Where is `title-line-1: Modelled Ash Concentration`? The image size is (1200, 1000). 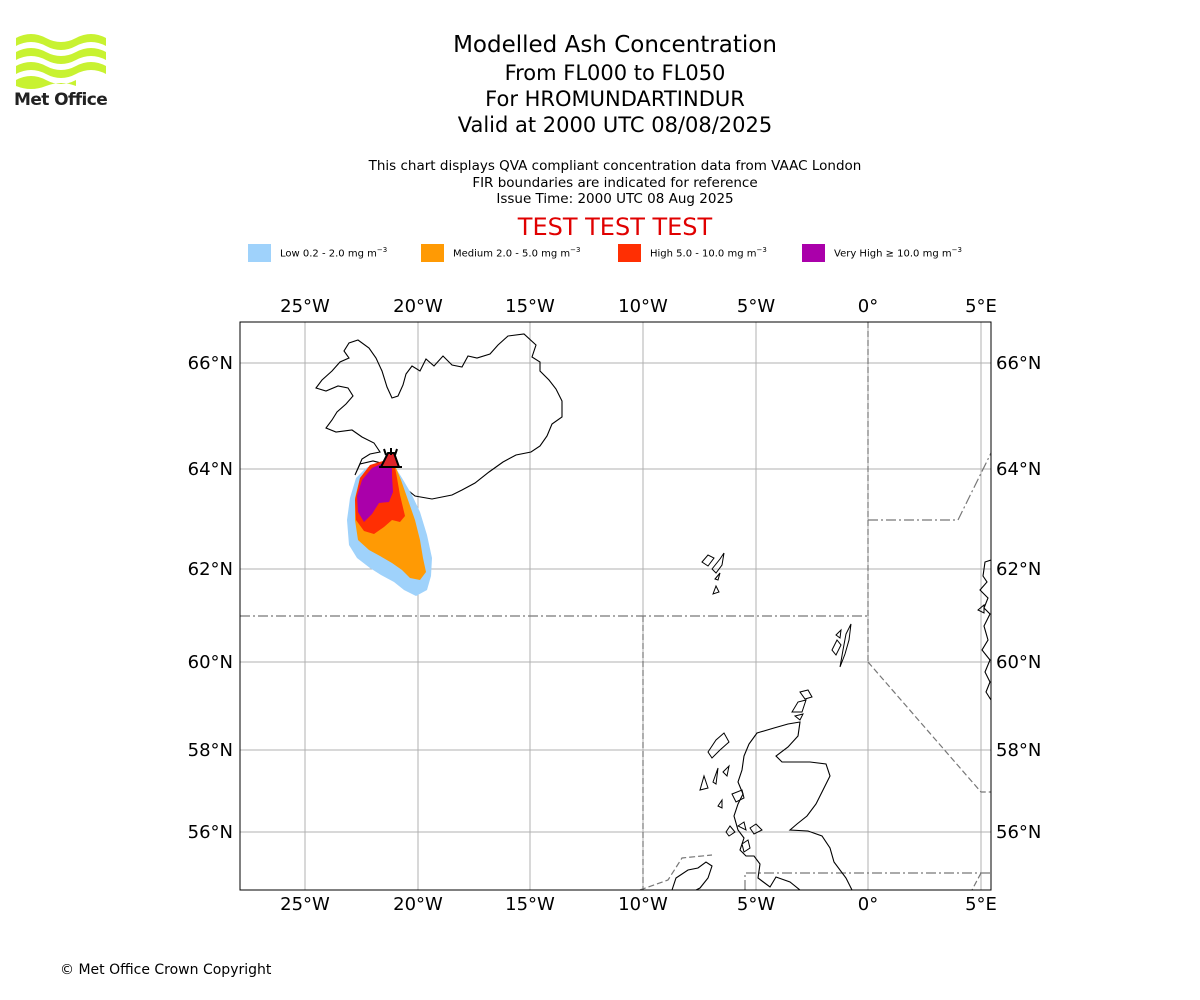
title-line-1: Modelled Ash Concentration is located at coordinates (615, 45).